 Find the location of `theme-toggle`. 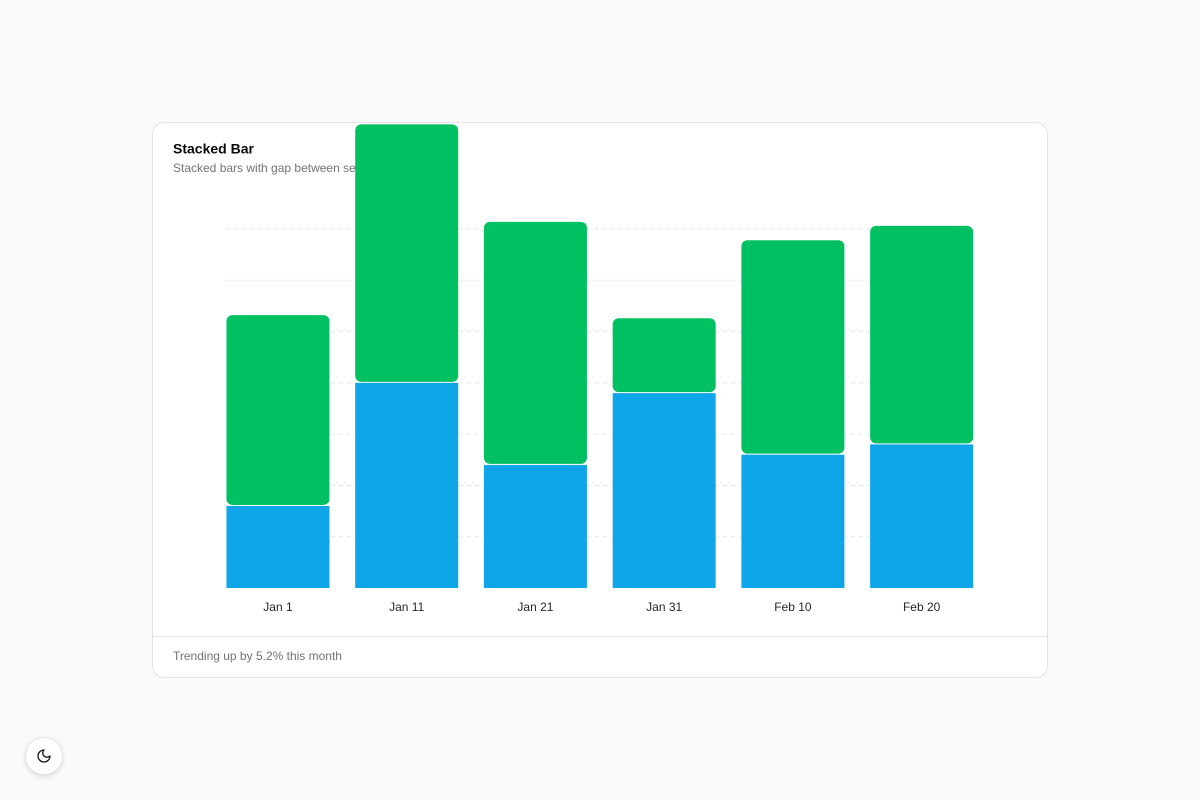

theme-toggle is located at coordinates (44, 756).